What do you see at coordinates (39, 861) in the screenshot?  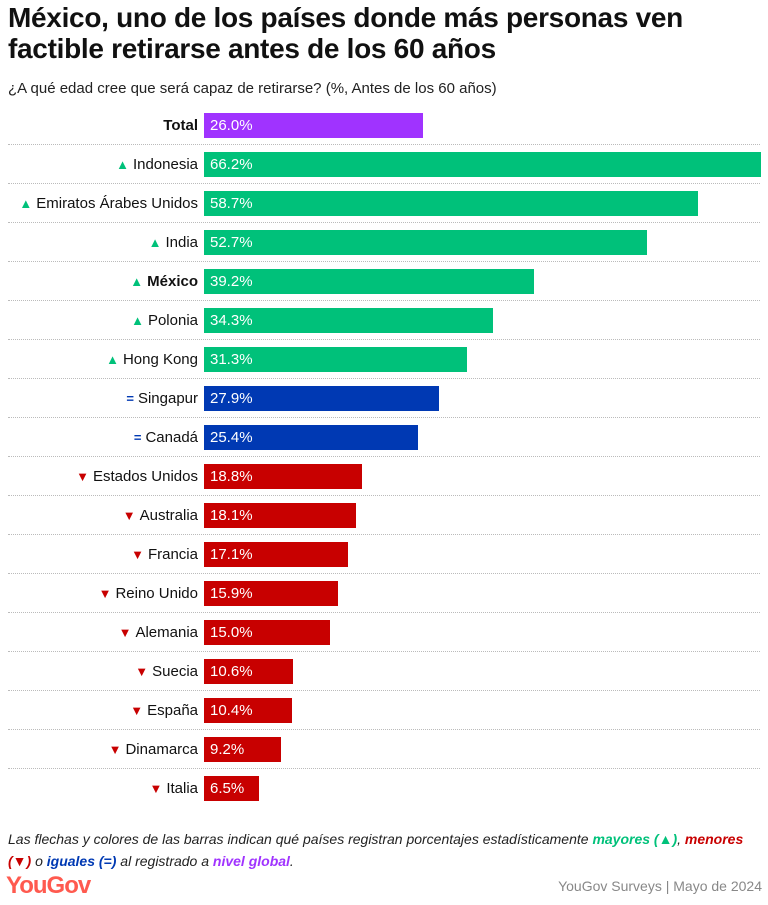 I see `note-text: o` at bounding box center [39, 861].